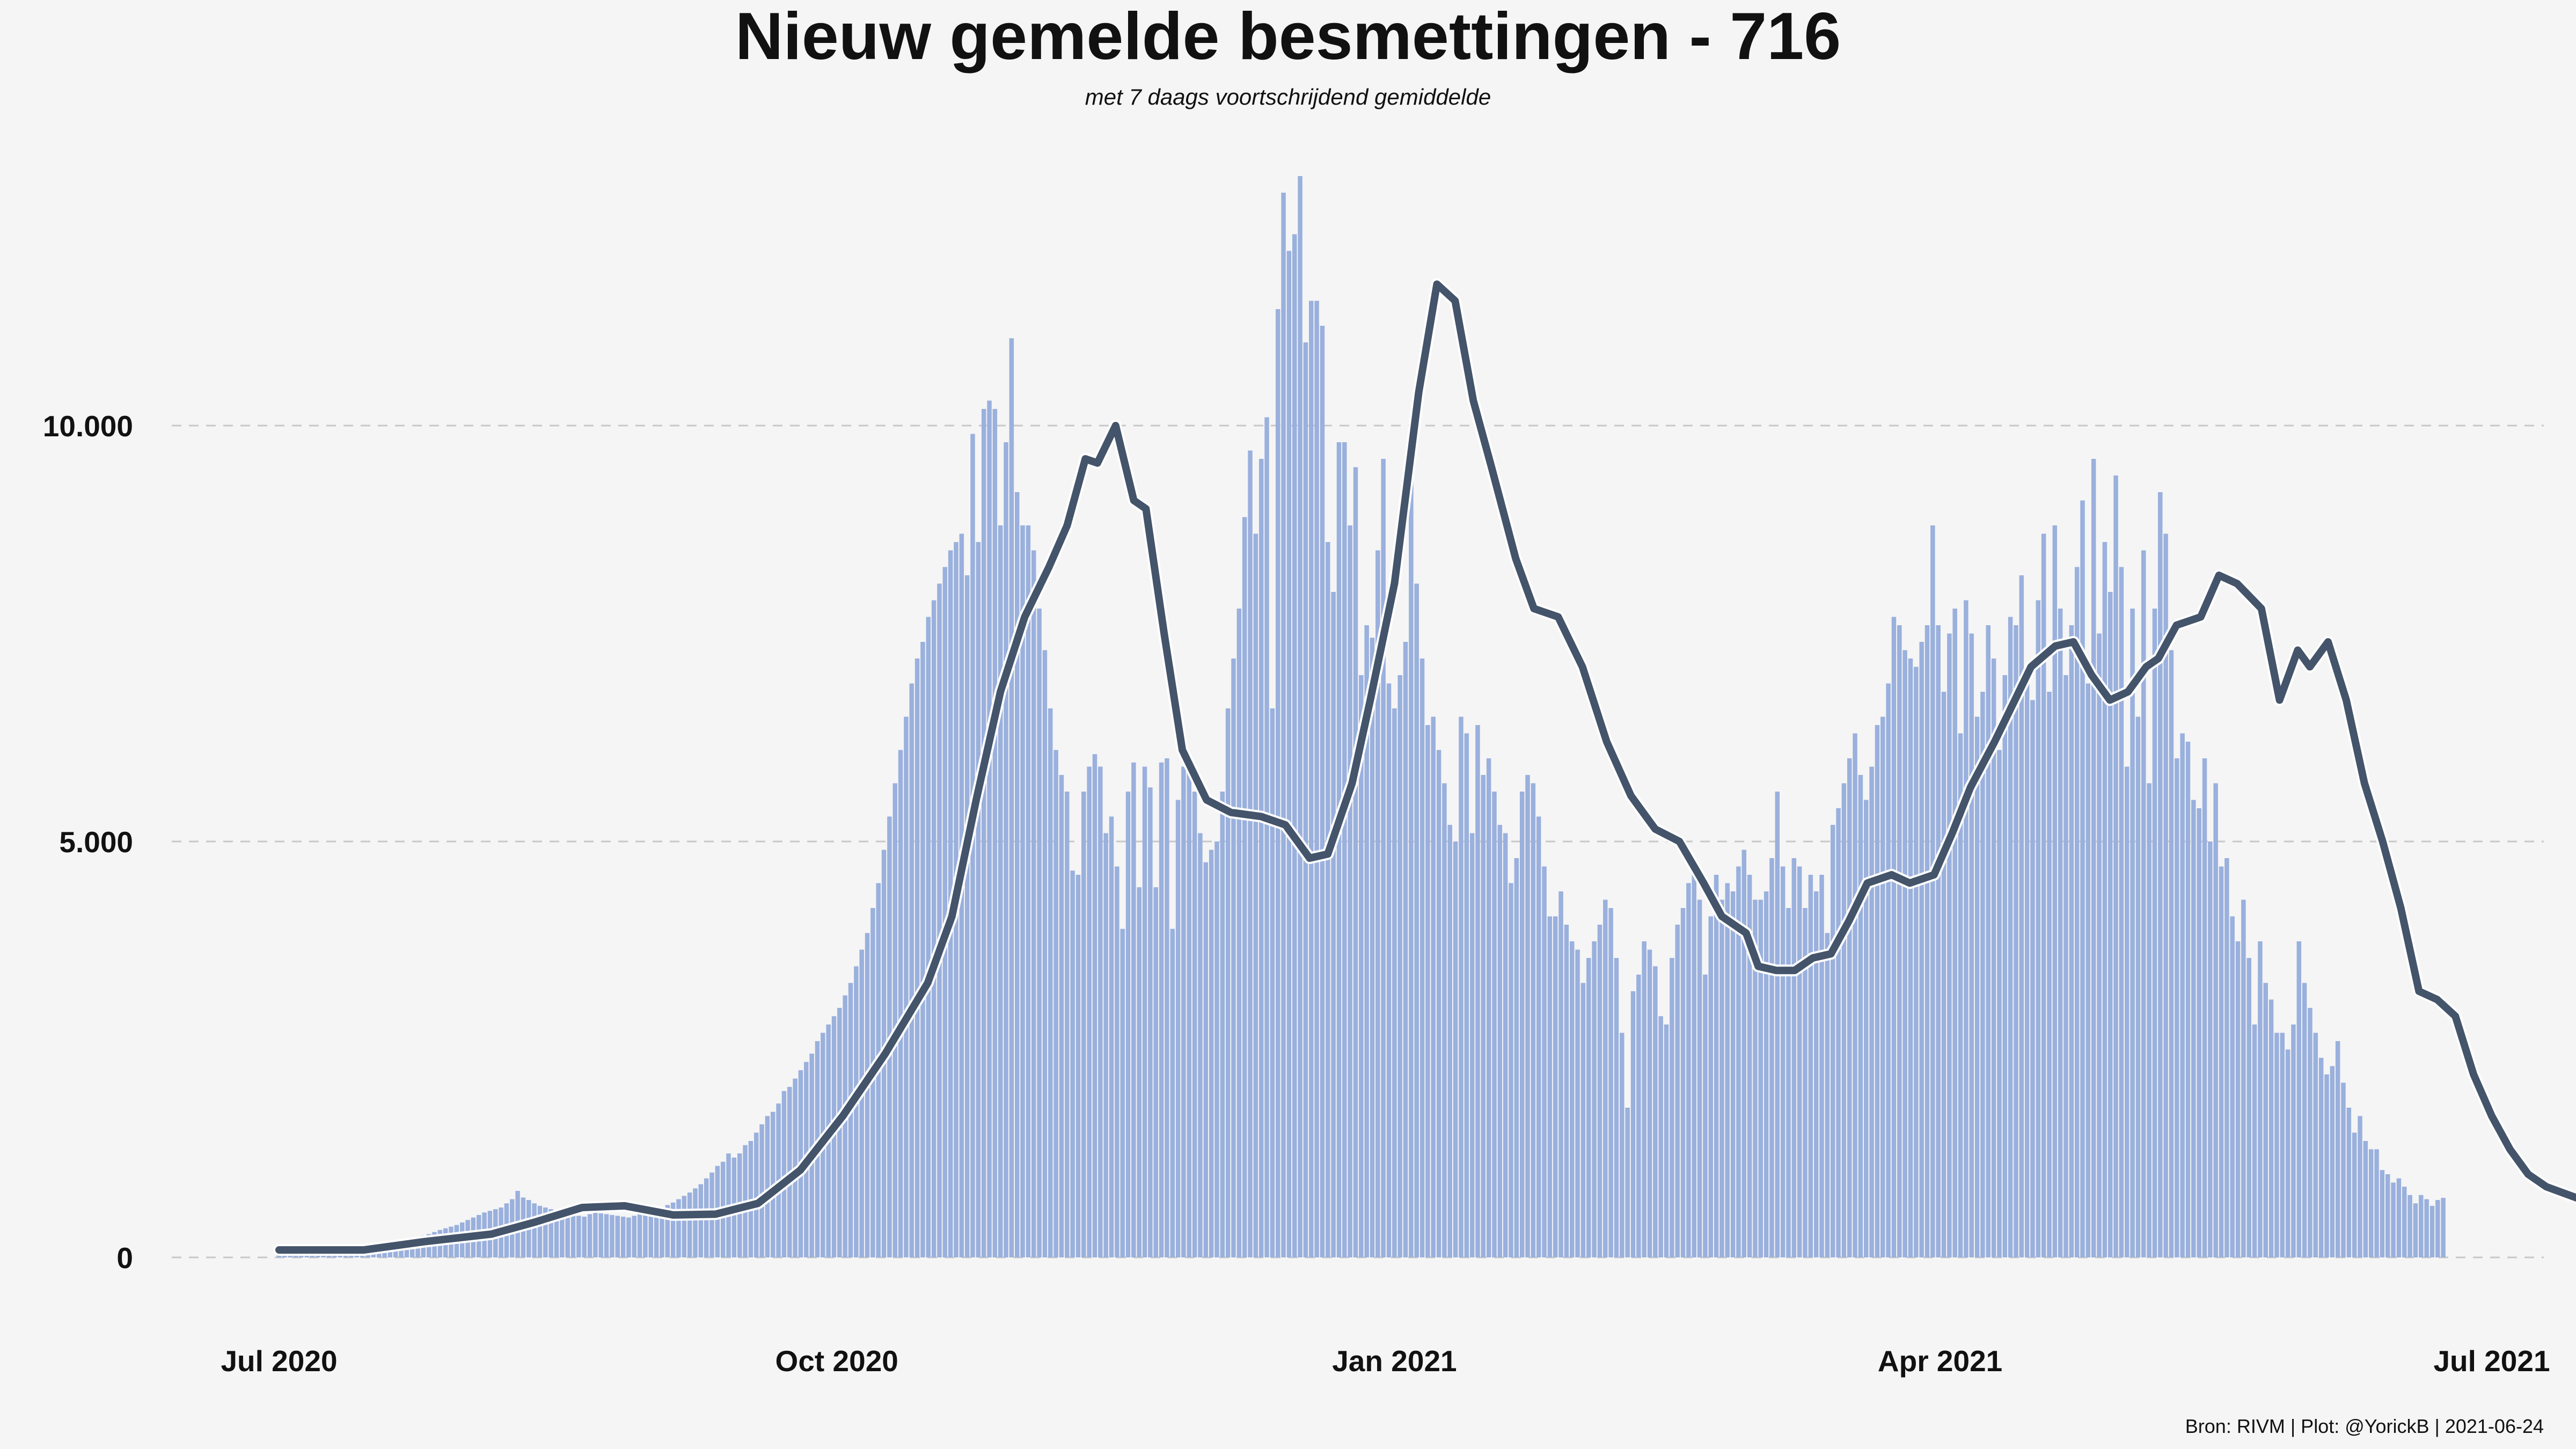 The width and height of the screenshot is (2576, 1449). Describe the element at coordinates (279, 1361) in the screenshot. I see `x-tick-label: Jul 2020` at that location.